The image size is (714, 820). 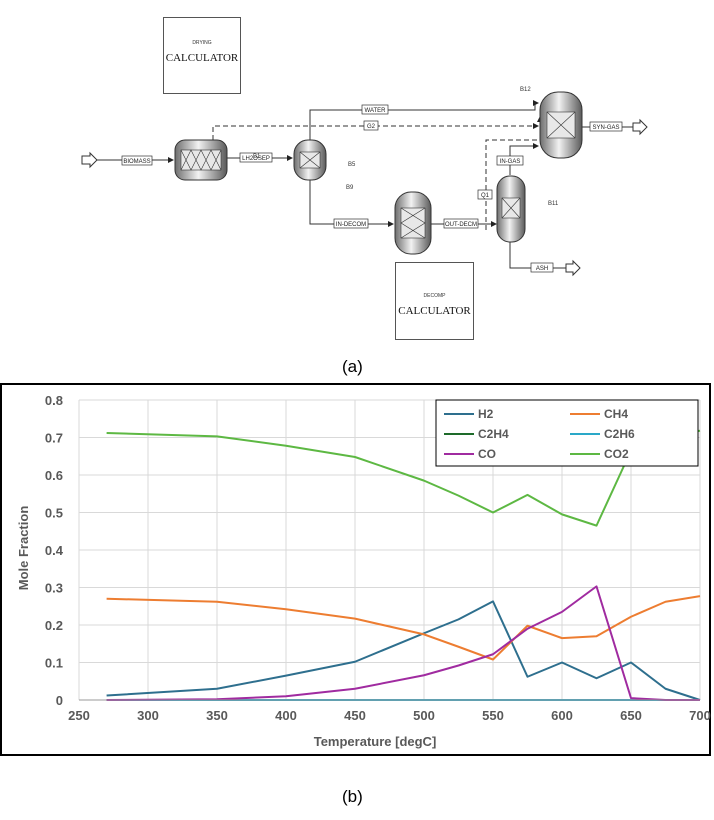 What do you see at coordinates (616, 414) in the screenshot?
I see `legend-label-ch4: CH4` at bounding box center [616, 414].